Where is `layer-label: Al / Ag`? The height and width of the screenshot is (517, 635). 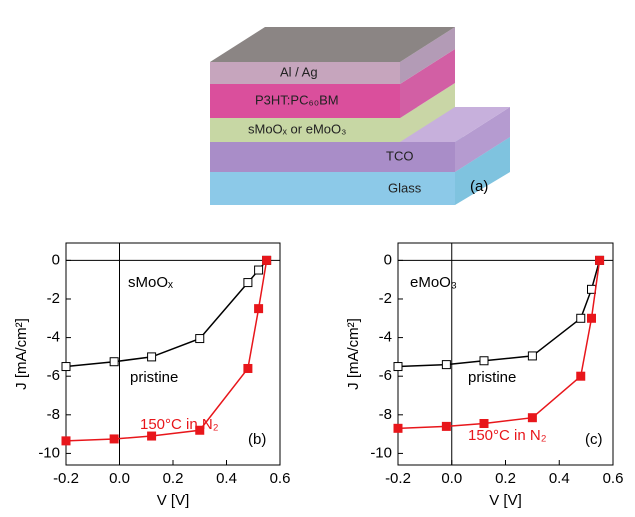 layer-label: Al / Ag is located at coordinates (299, 71).